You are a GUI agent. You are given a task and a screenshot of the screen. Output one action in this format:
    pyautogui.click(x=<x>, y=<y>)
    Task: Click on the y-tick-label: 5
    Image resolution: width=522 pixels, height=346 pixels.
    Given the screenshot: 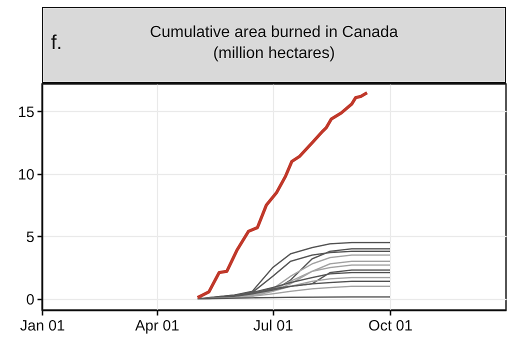 What is the action you would take?
    pyautogui.click(x=30, y=237)
    